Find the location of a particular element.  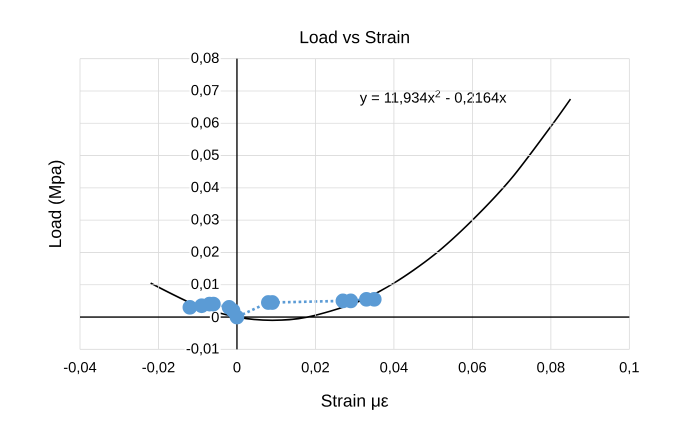

y-tick-label: 0,07 is located at coordinates (205, 91).